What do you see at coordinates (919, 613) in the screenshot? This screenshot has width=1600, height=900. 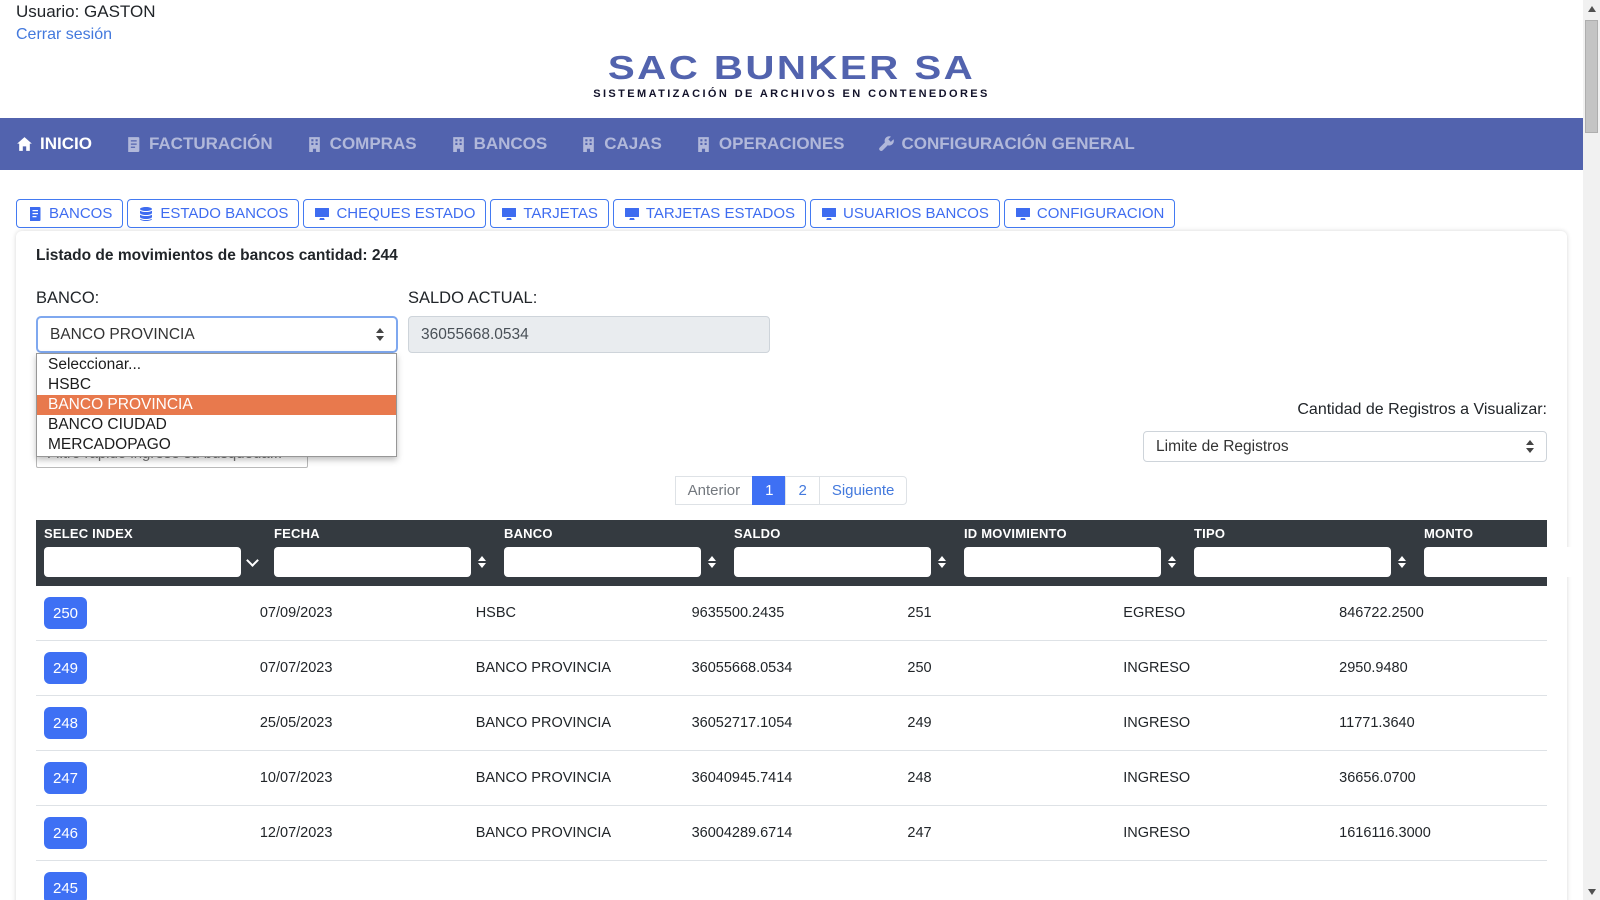 I see `cell-id-movimiento: 251` at bounding box center [919, 613].